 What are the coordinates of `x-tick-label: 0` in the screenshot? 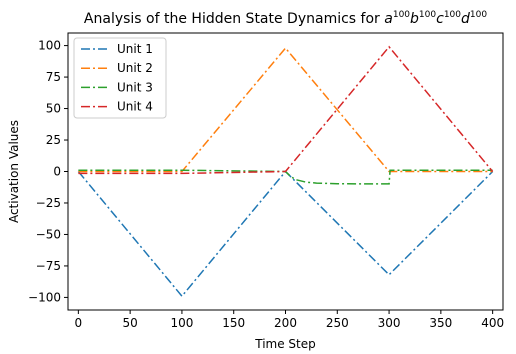 It's located at (79, 323).